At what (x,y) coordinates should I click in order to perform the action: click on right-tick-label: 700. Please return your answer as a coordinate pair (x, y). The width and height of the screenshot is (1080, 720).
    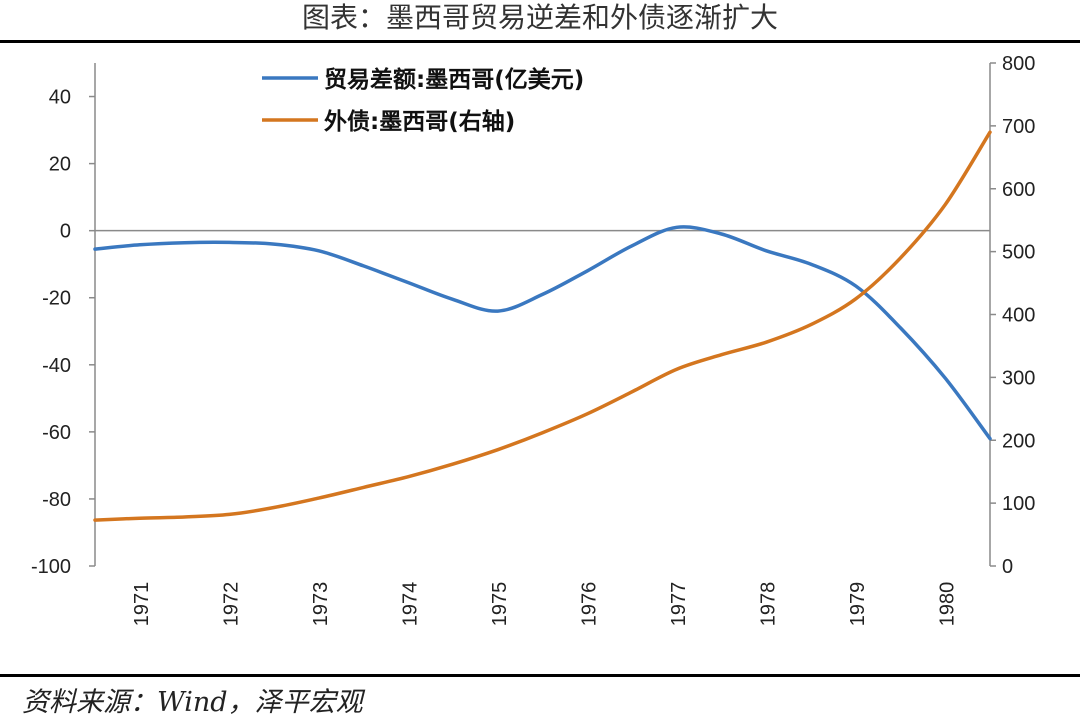
    Looking at the image, I should click on (1018, 127).